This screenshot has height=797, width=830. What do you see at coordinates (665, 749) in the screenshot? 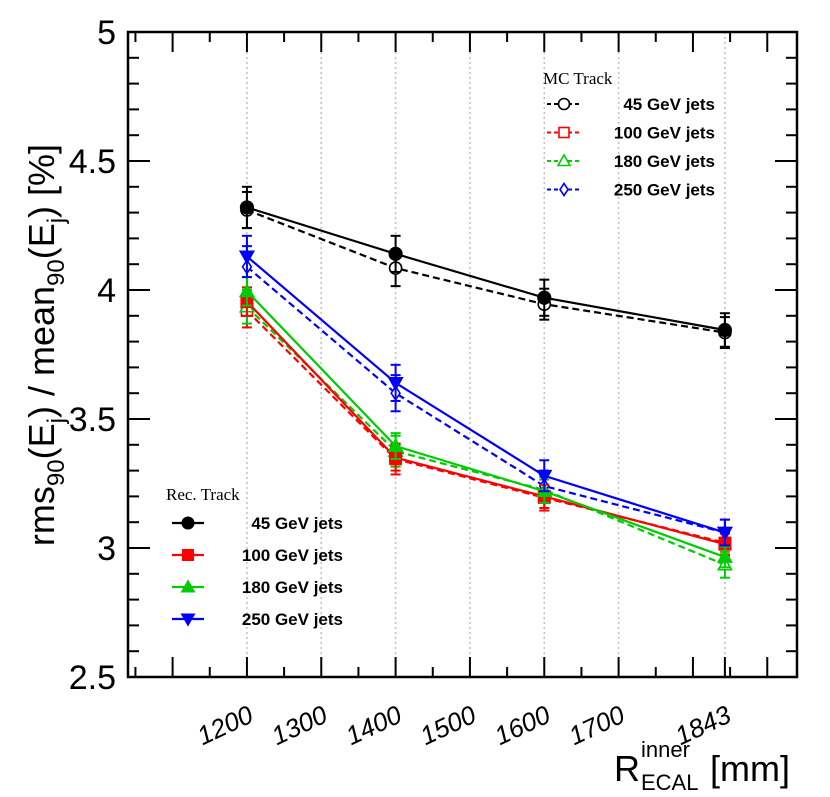
I see `x-axis-title-superscript: inner` at bounding box center [665, 749].